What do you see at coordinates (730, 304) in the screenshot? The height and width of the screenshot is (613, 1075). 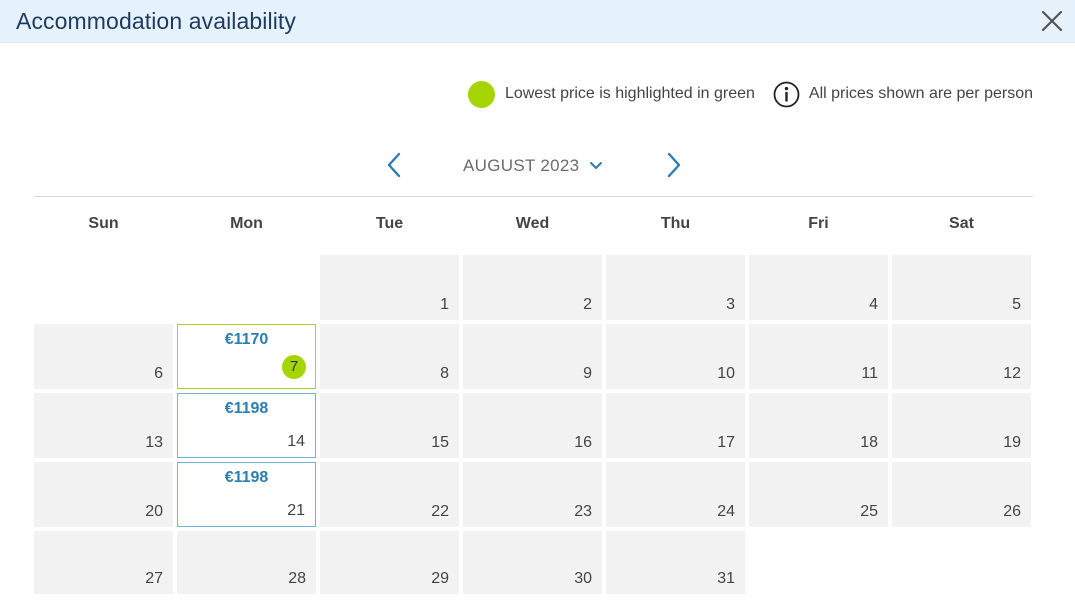 I see `day-number: 3` at bounding box center [730, 304].